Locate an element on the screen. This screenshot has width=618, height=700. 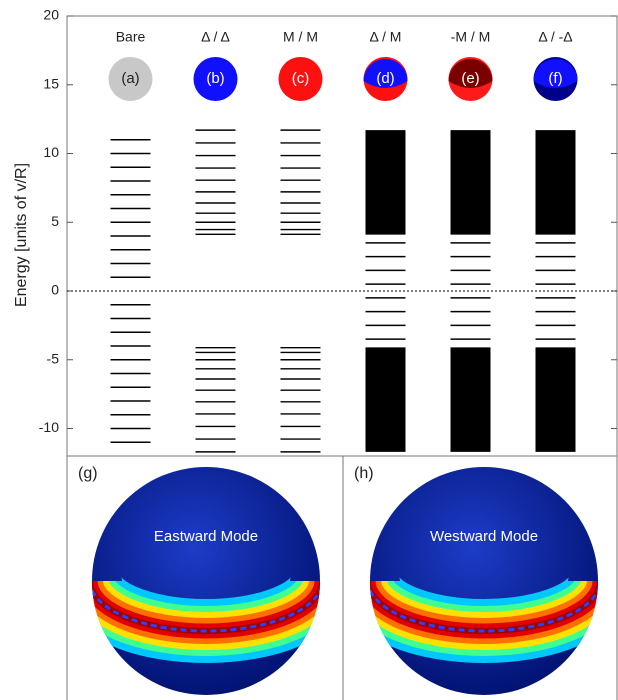
panel-title: Westward Mode is located at coordinates (484, 536).